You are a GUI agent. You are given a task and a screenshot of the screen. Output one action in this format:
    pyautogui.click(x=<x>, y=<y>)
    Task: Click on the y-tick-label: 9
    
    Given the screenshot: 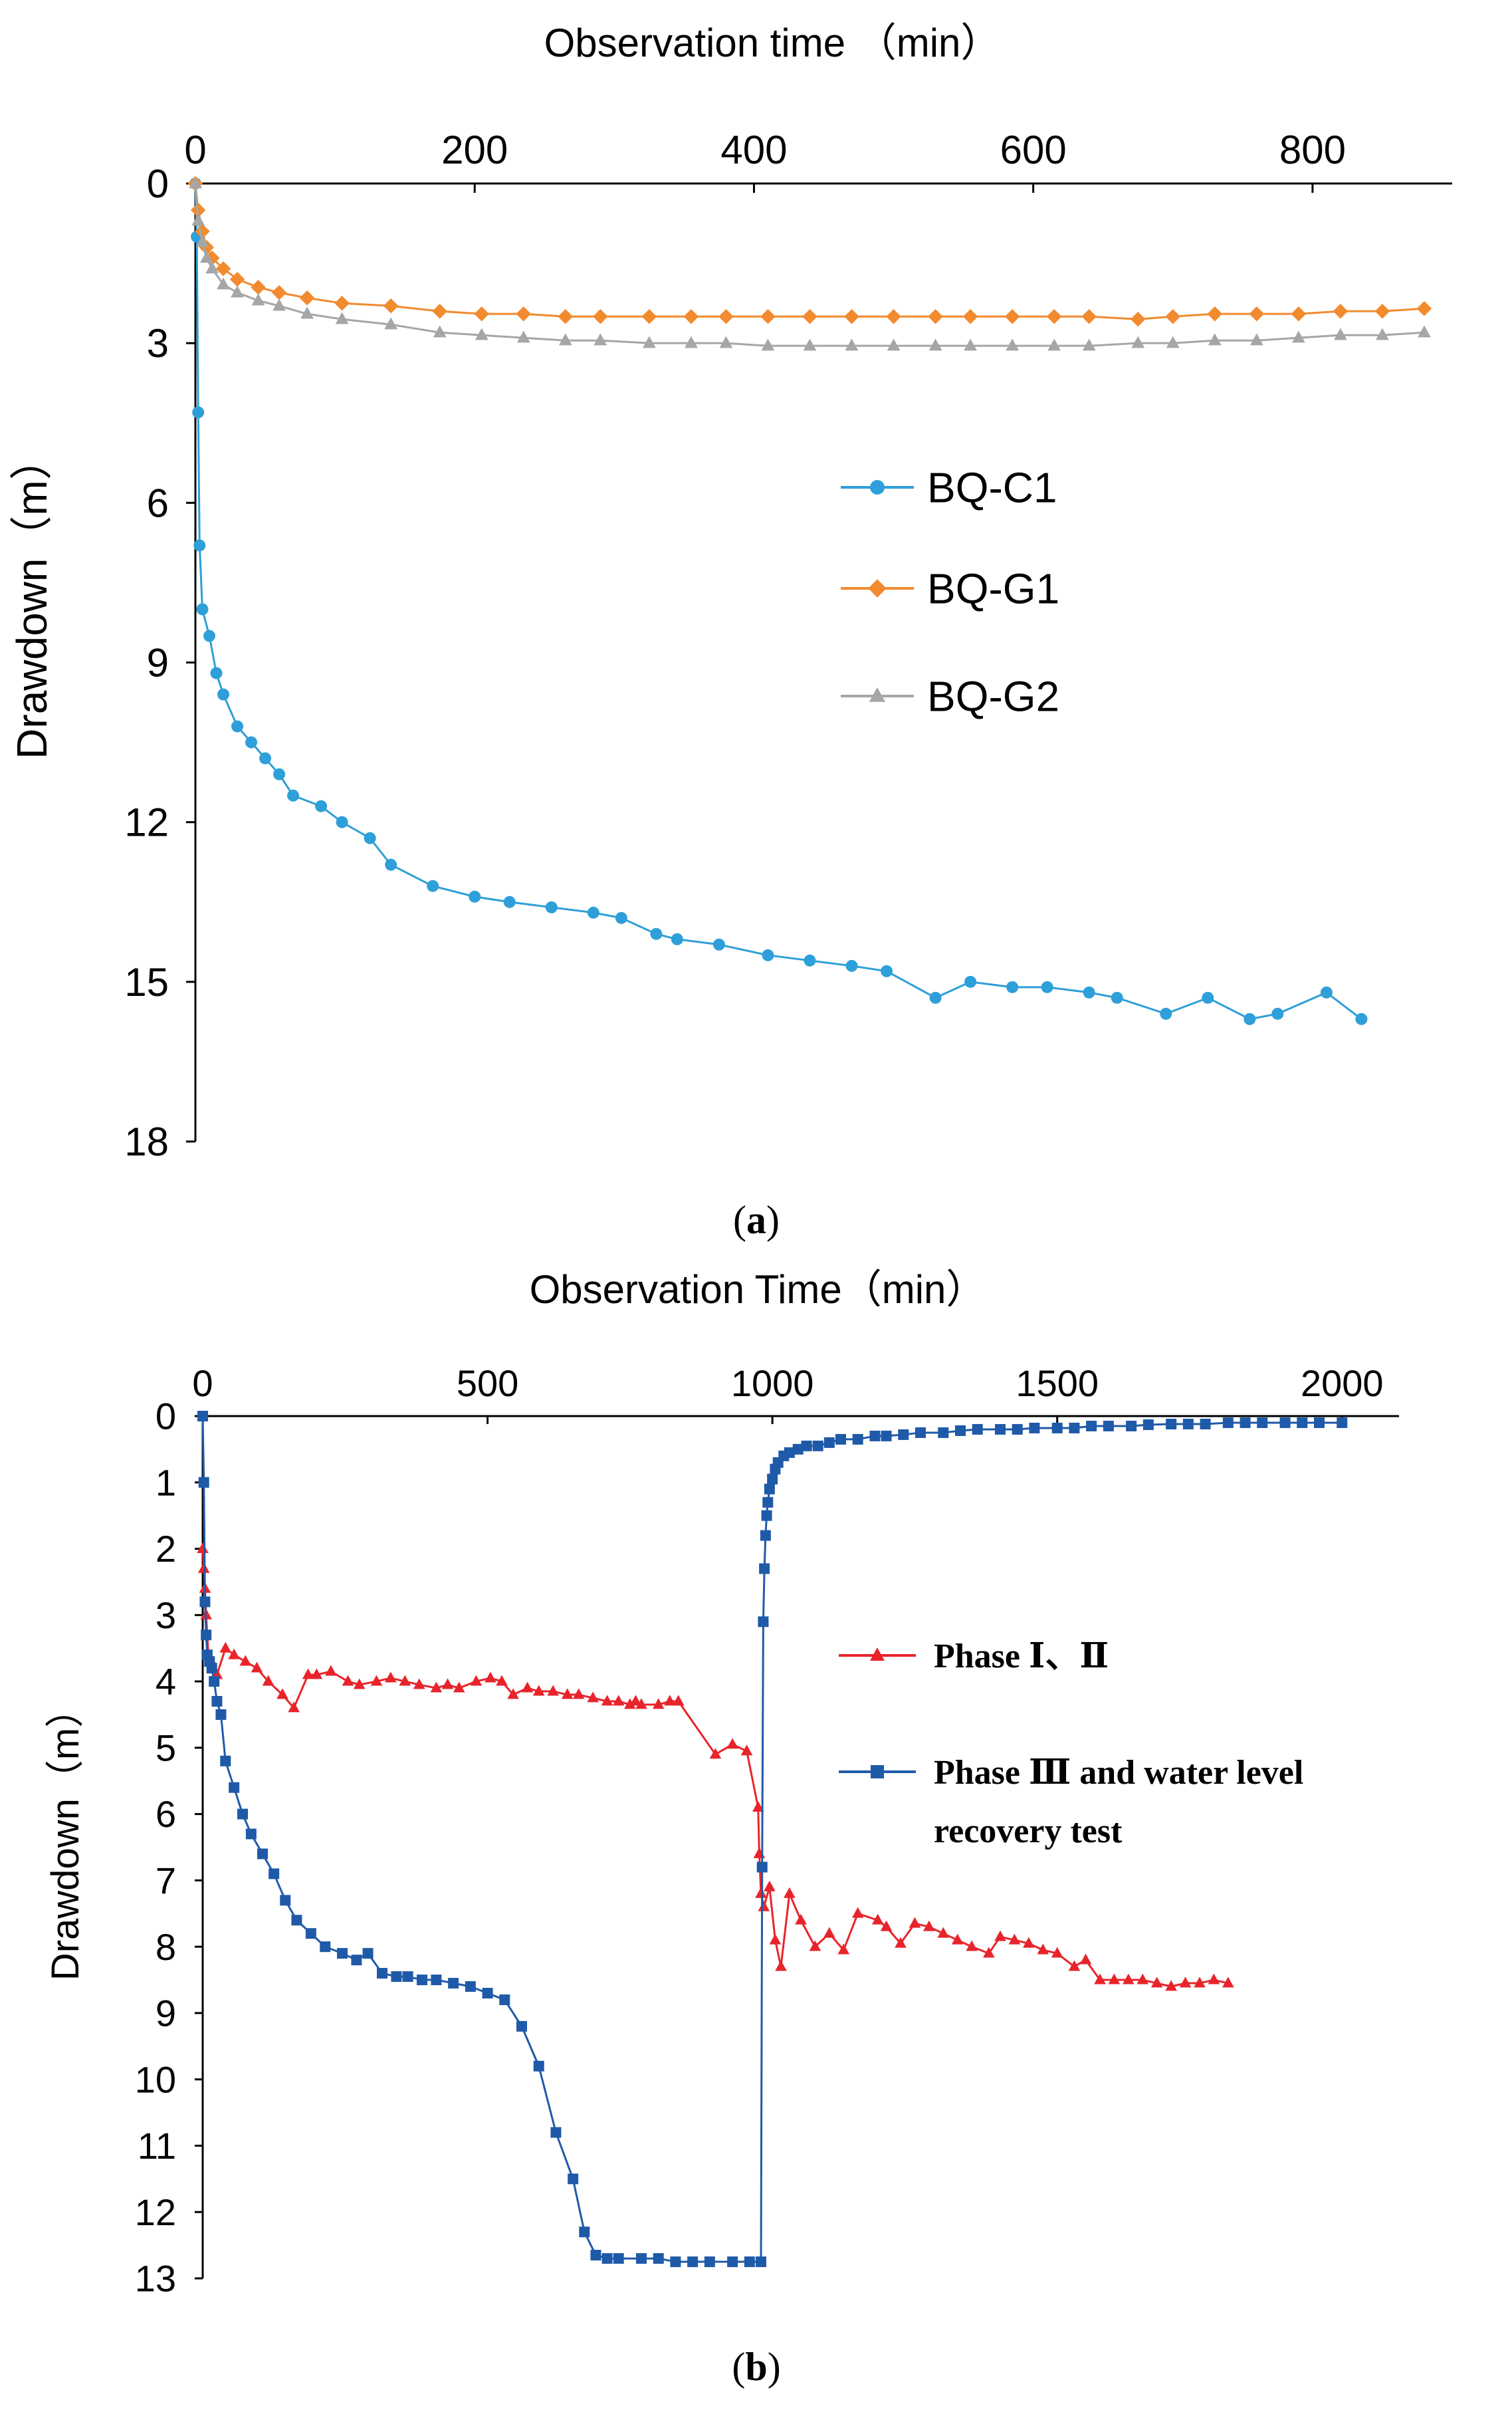 What is the action you would take?
    pyautogui.click(x=166, y=2013)
    